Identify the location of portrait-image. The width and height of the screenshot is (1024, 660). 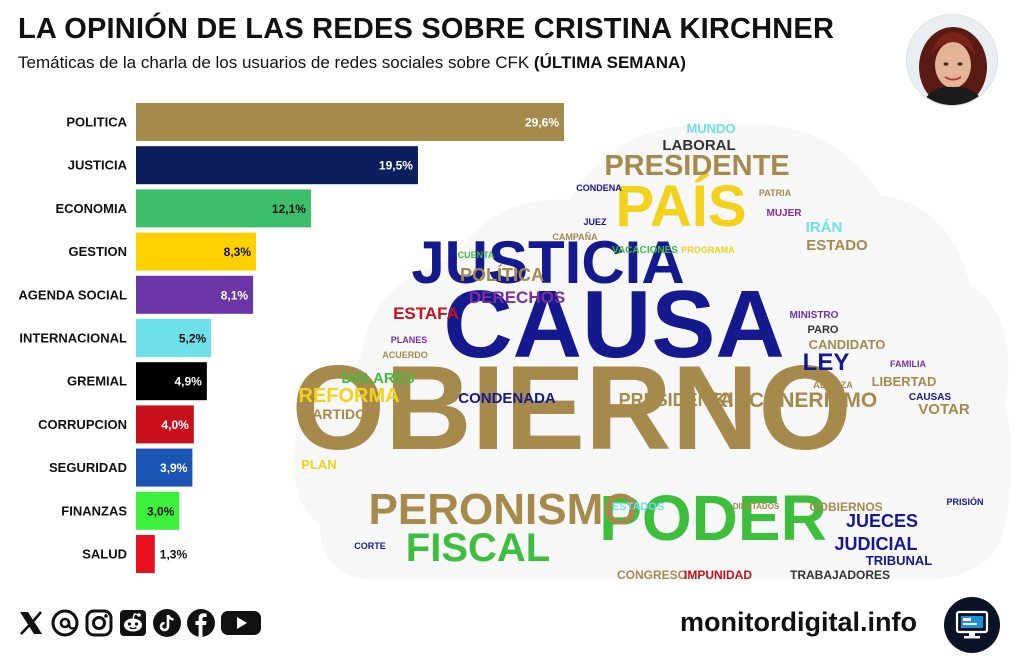
(952, 60).